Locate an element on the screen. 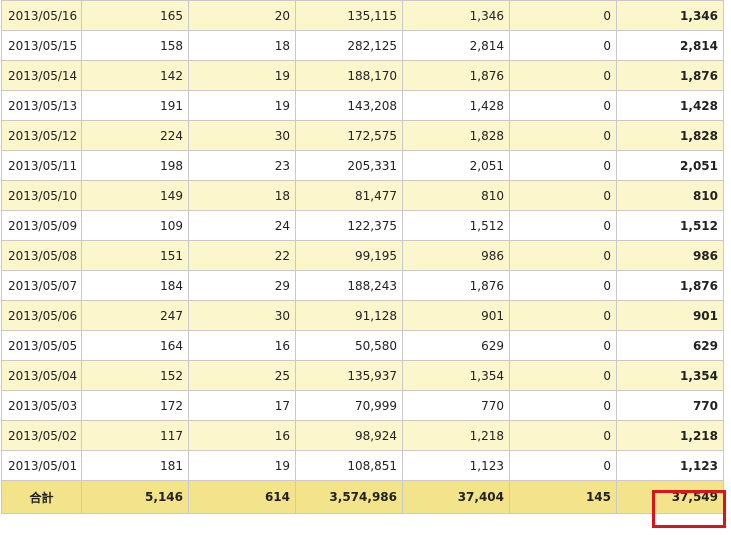  col-2-cell: 29 is located at coordinates (242, 285).